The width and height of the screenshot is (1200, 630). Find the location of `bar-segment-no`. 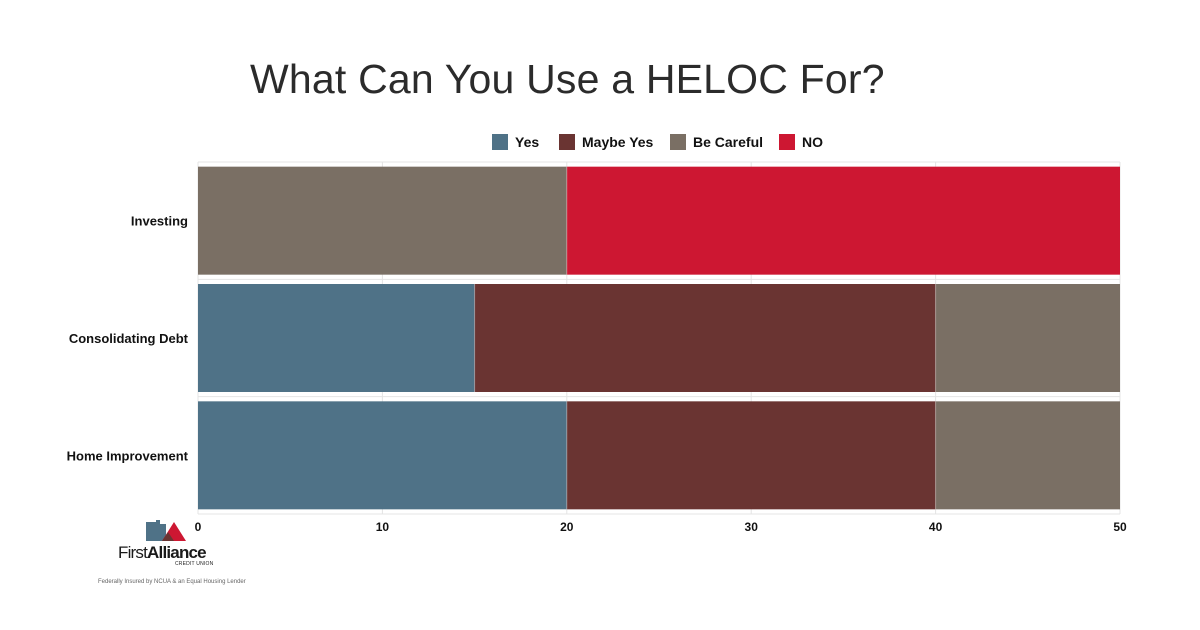

bar-segment-no is located at coordinates (843, 220).